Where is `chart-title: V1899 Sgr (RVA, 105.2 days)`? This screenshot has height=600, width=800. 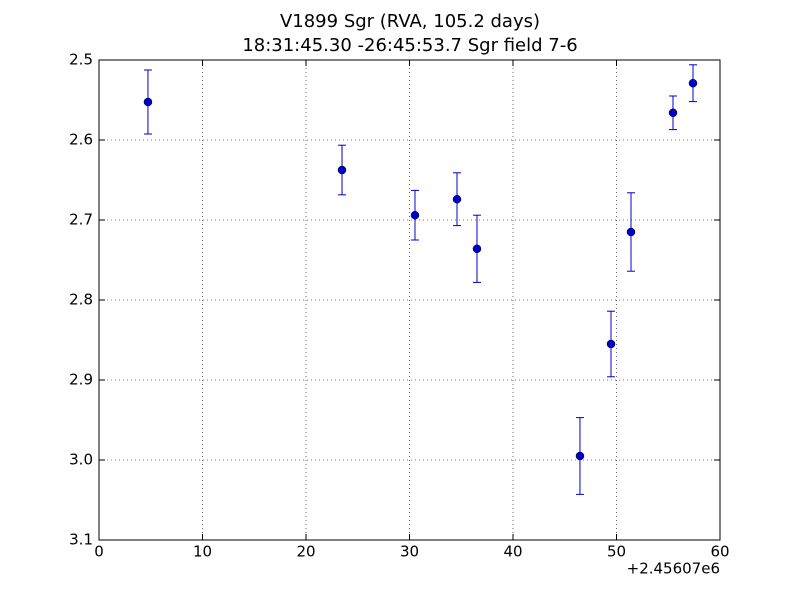 chart-title: V1899 Sgr (RVA, 105.2 days) is located at coordinates (410, 21).